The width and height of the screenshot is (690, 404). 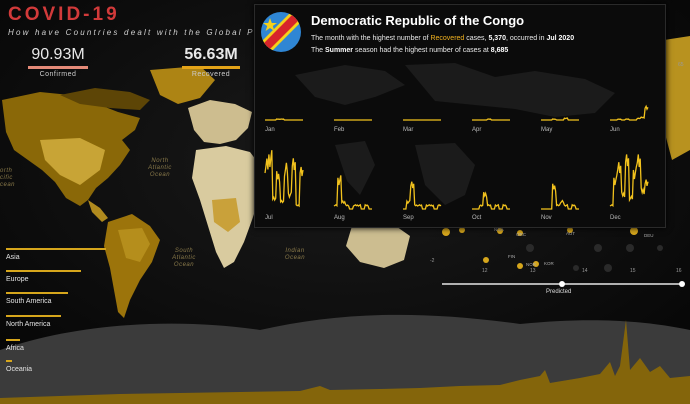 What do you see at coordinates (560, 119) in the screenshot?
I see `sparkline-may` at bounding box center [560, 119].